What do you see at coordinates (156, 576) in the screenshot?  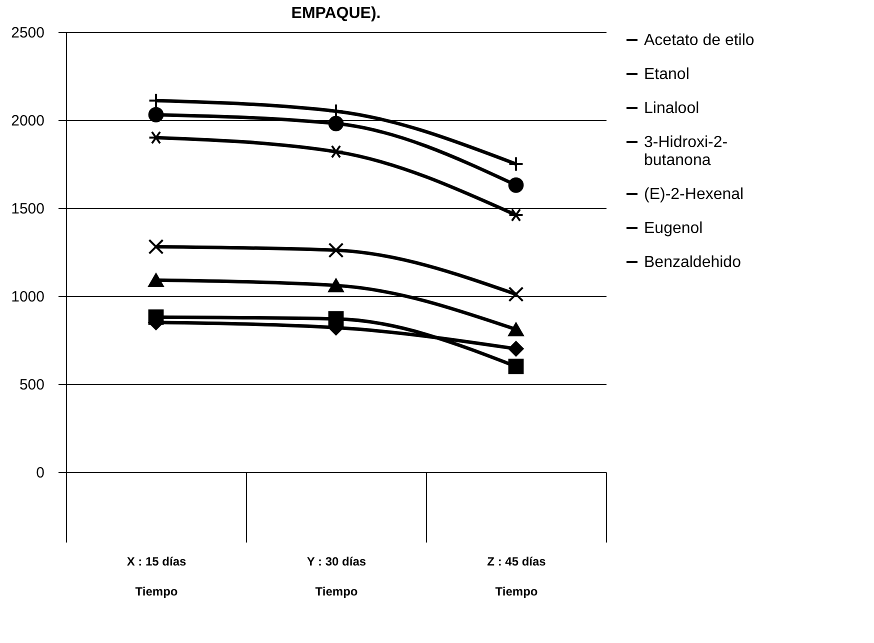 I see `category-label: X : 15 días Tiempo` at bounding box center [156, 576].